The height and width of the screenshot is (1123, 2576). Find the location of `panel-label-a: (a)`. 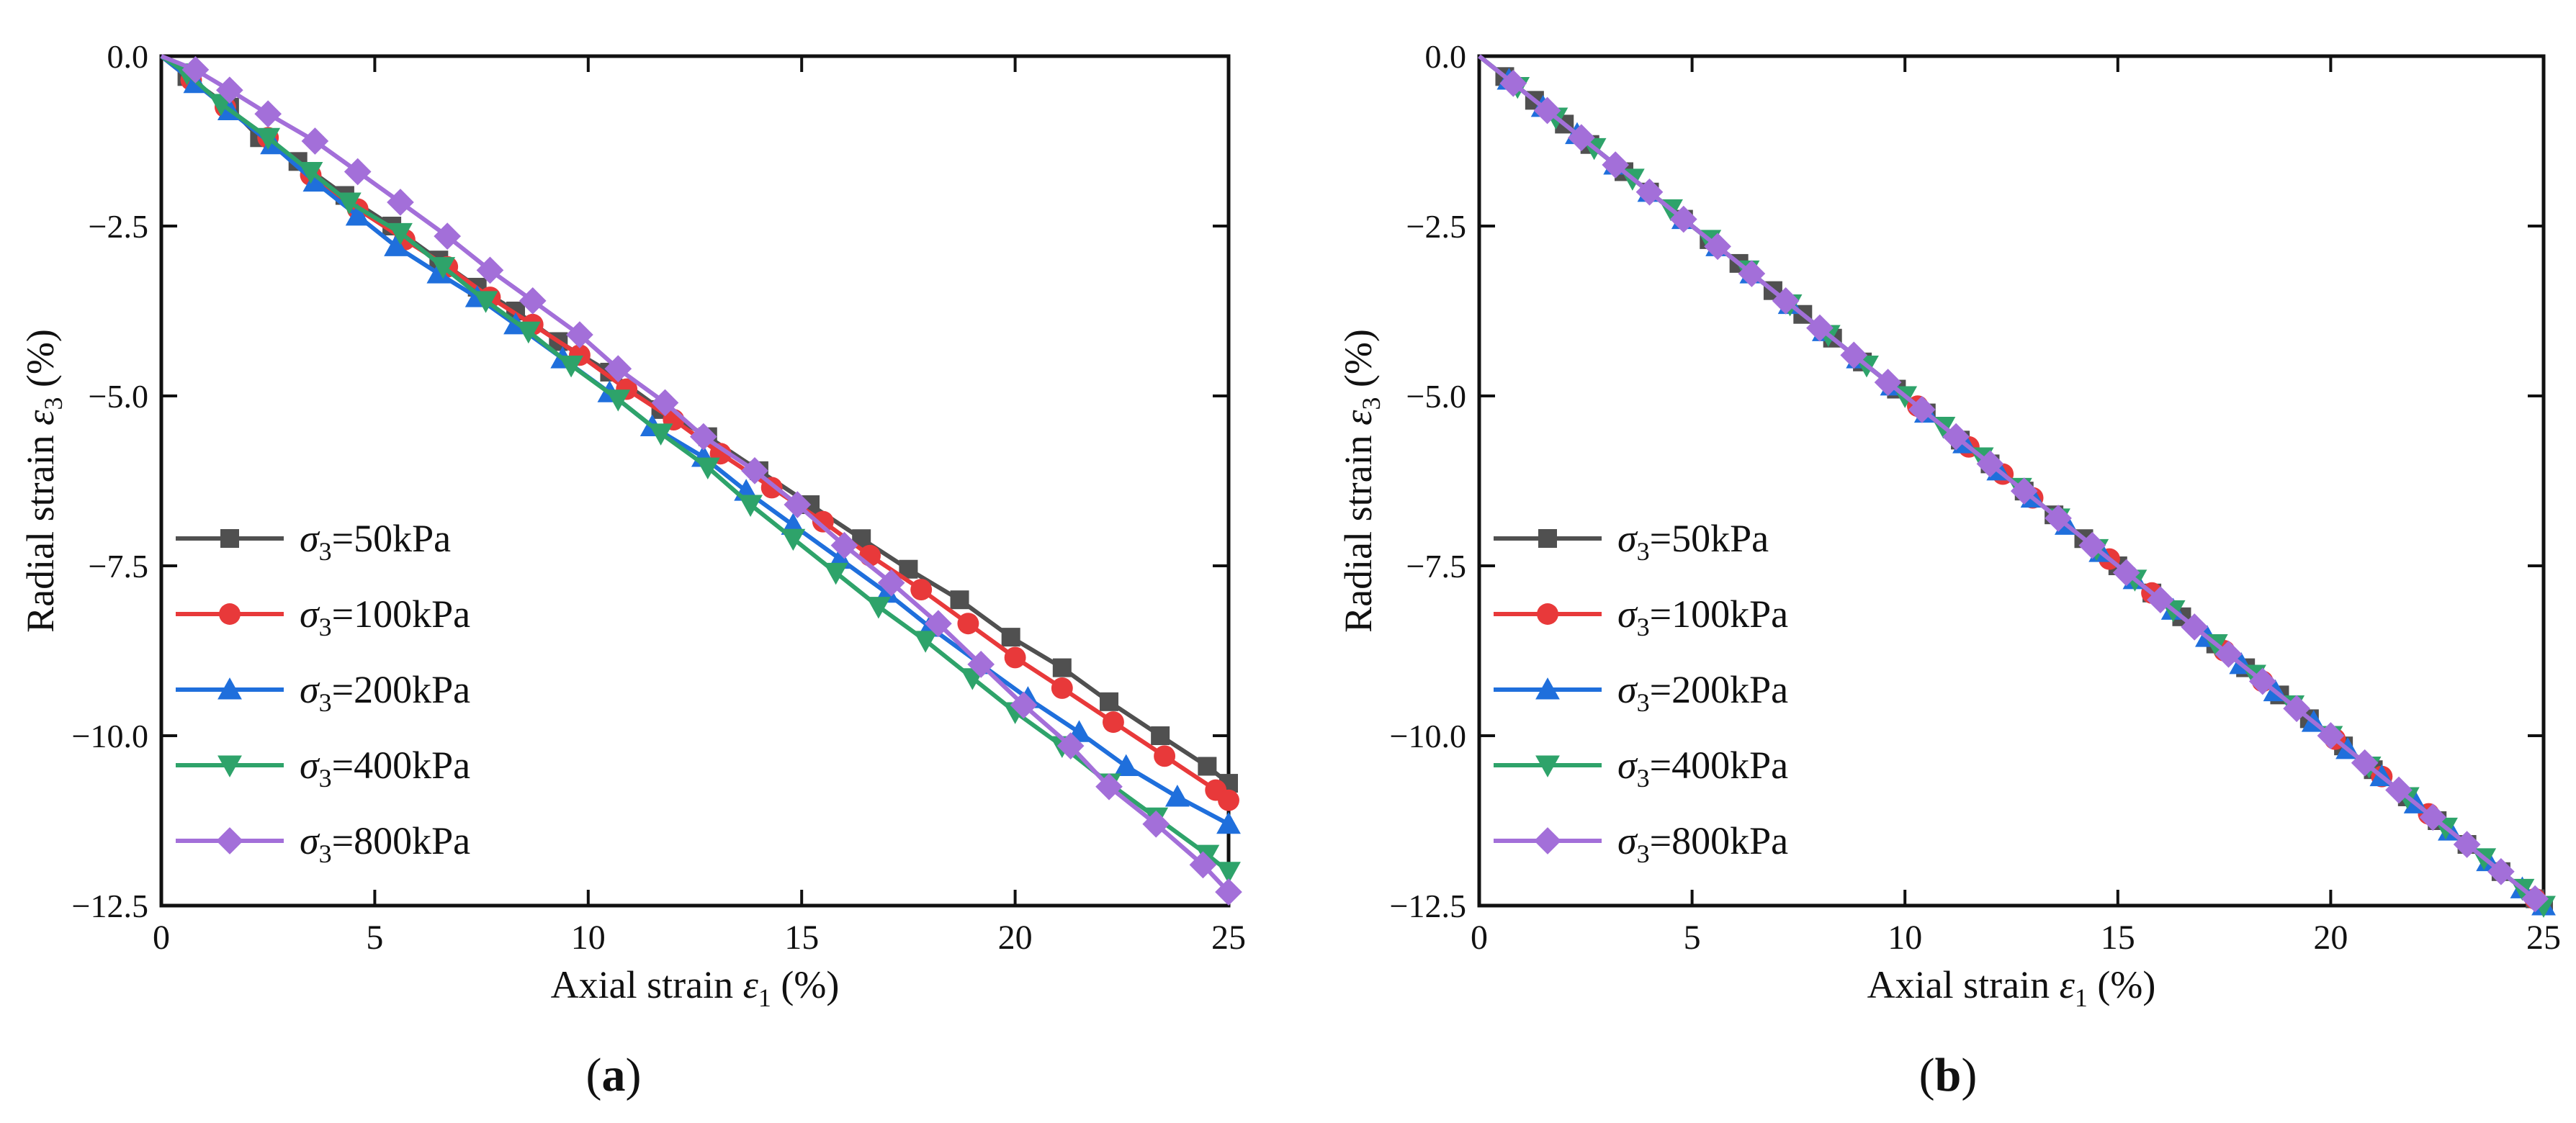

panel-label-a: (a) is located at coordinates (614, 1075).